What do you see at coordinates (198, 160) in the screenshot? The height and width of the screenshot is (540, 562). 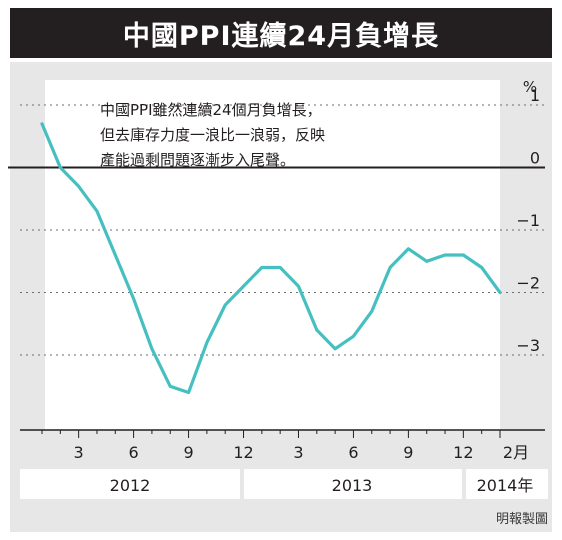 I see `note-line: 產能過剩問題逐漸步入尾聲。` at bounding box center [198, 160].